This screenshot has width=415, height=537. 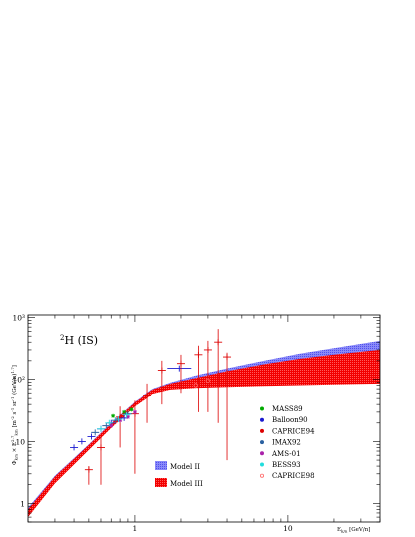 What do you see at coordinates (185, 467) in the screenshot?
I see `legend-label-model-ii: Model II` at bounding box center [185, 467].